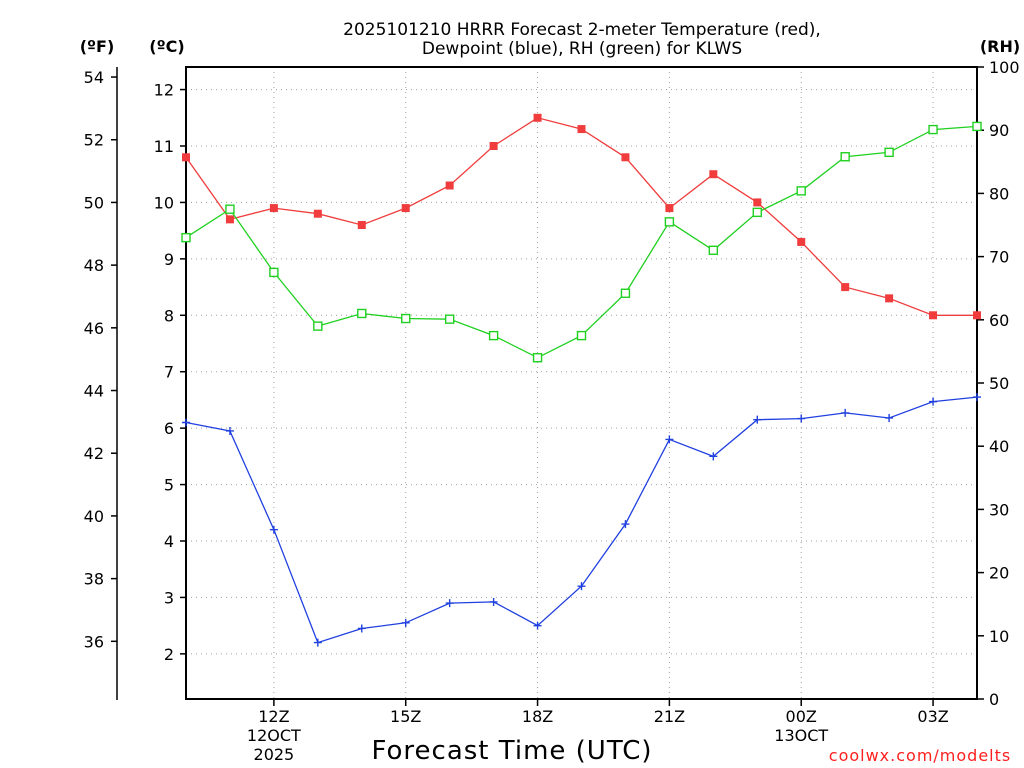 This screenshot has width=1024, height=768. I want to click on rh-tick-label: 0, so click(994, 699).